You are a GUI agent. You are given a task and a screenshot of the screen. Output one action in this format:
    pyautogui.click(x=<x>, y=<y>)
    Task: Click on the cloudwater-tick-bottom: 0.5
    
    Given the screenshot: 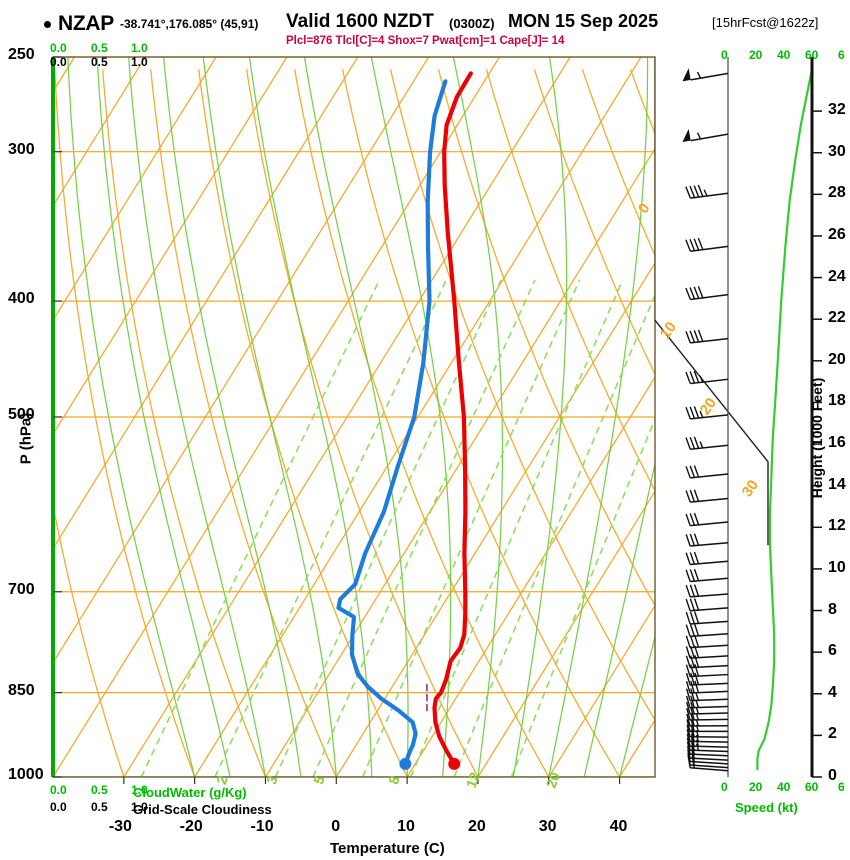 What is the action you would take?
    pyautogui.click(x=99, y=790)
    